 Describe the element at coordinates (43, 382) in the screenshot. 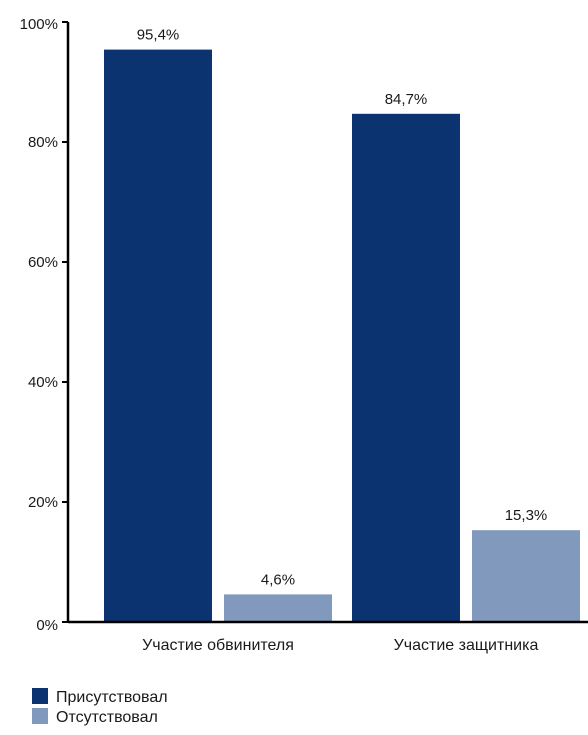

I see `y-tick-label-2: 40%` at that location.